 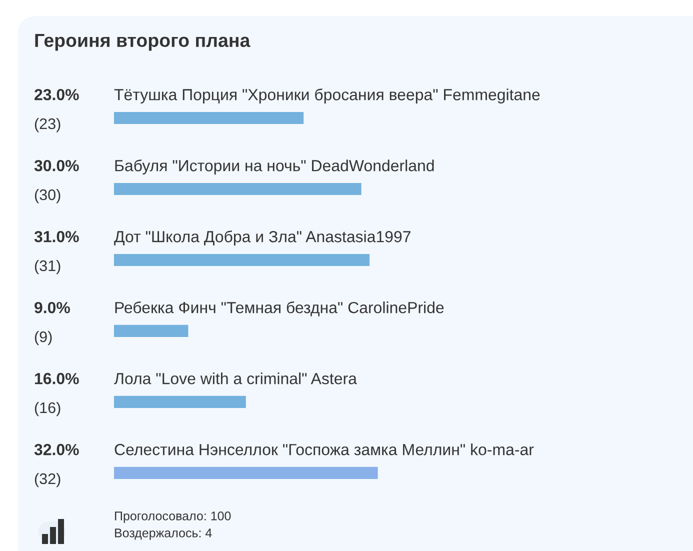 I want to click on y-tick-label: Бабуля "Истории на ночь" DeadWonderland, so click(x=274, y=166).